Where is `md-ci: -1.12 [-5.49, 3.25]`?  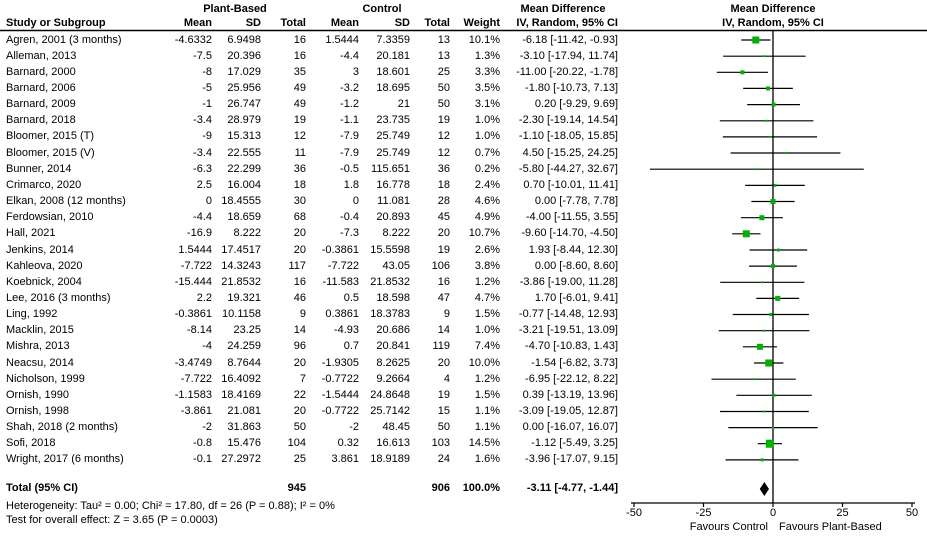 md-ci: -1.12 [-5.49, 3.25] is located at coordinates (574, 443).